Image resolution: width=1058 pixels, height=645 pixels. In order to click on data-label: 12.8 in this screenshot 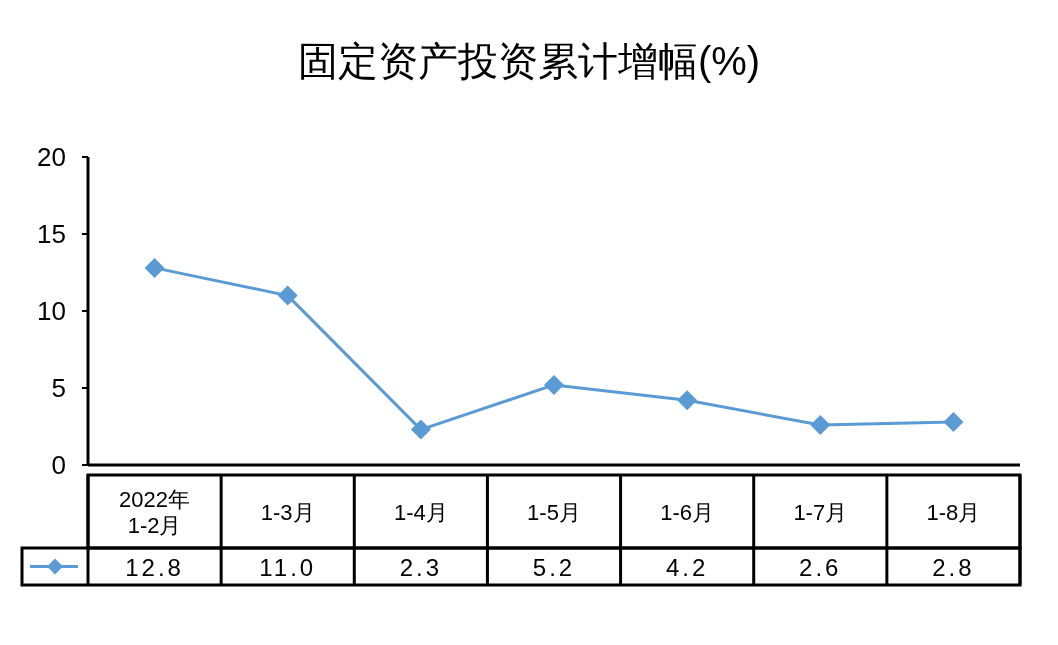, I will do `click(154, 567)`.